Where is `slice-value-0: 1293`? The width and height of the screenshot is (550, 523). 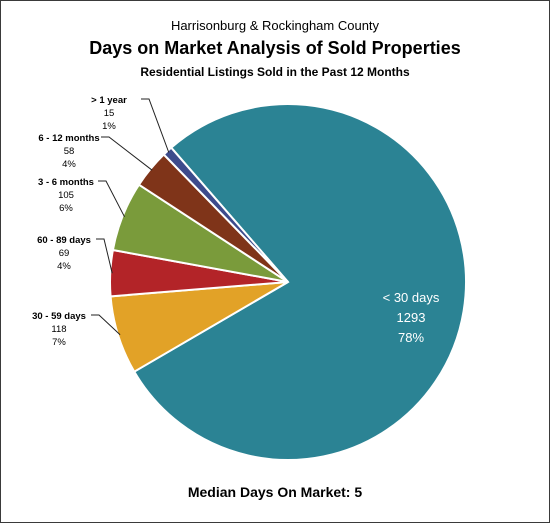
slice-value-0: 1293 is located at coordinates (411, 317).